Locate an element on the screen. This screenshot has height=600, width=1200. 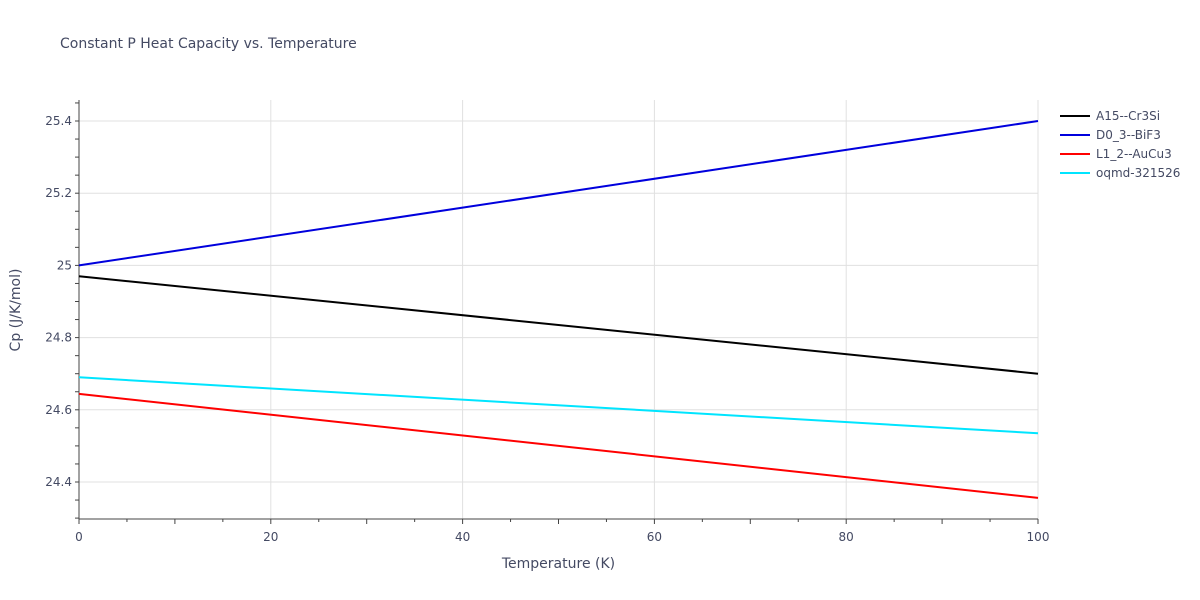
y-tick-label: 25 is located at coordinates (64, 265).